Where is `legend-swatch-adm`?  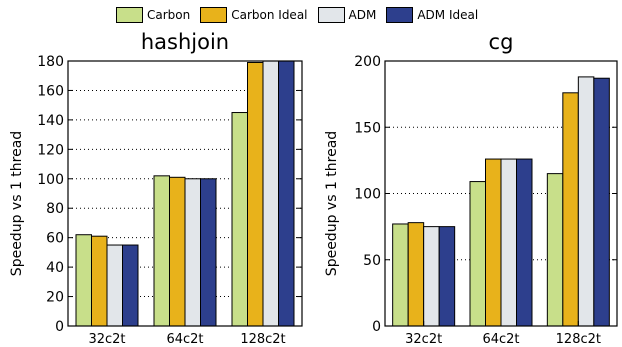
legend-swatch-adm is located at coordinates (331, 15).